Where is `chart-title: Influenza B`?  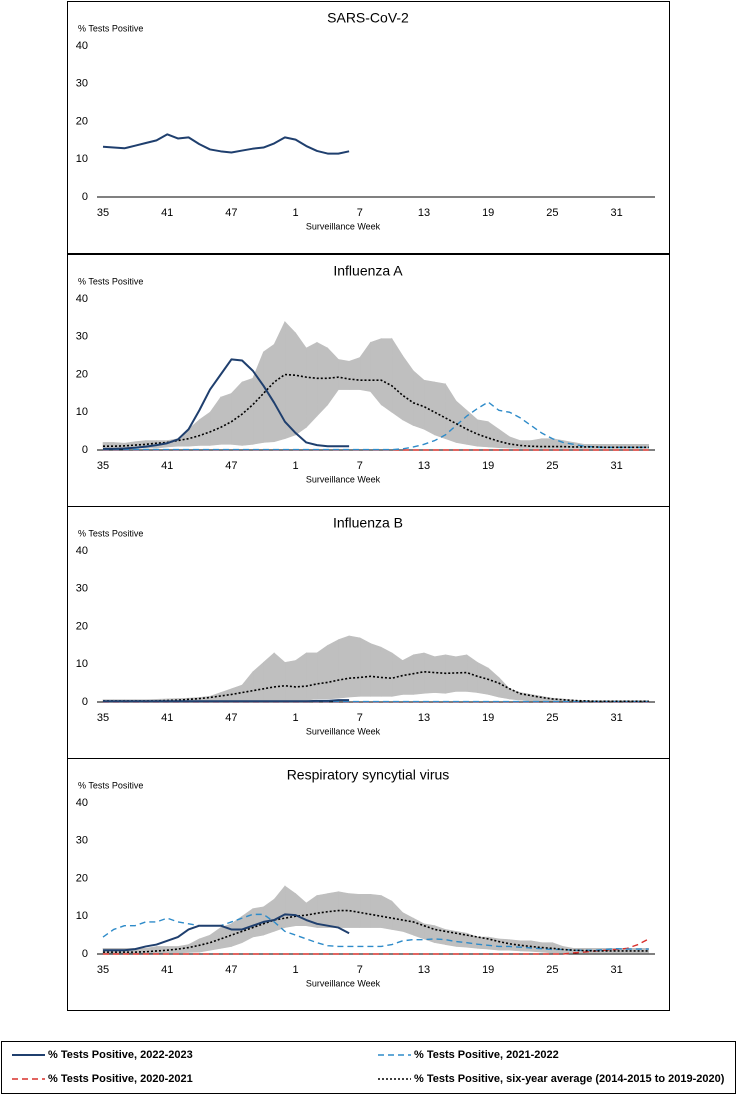
chart-title: Influenza B is located at coordinates (368, 523).